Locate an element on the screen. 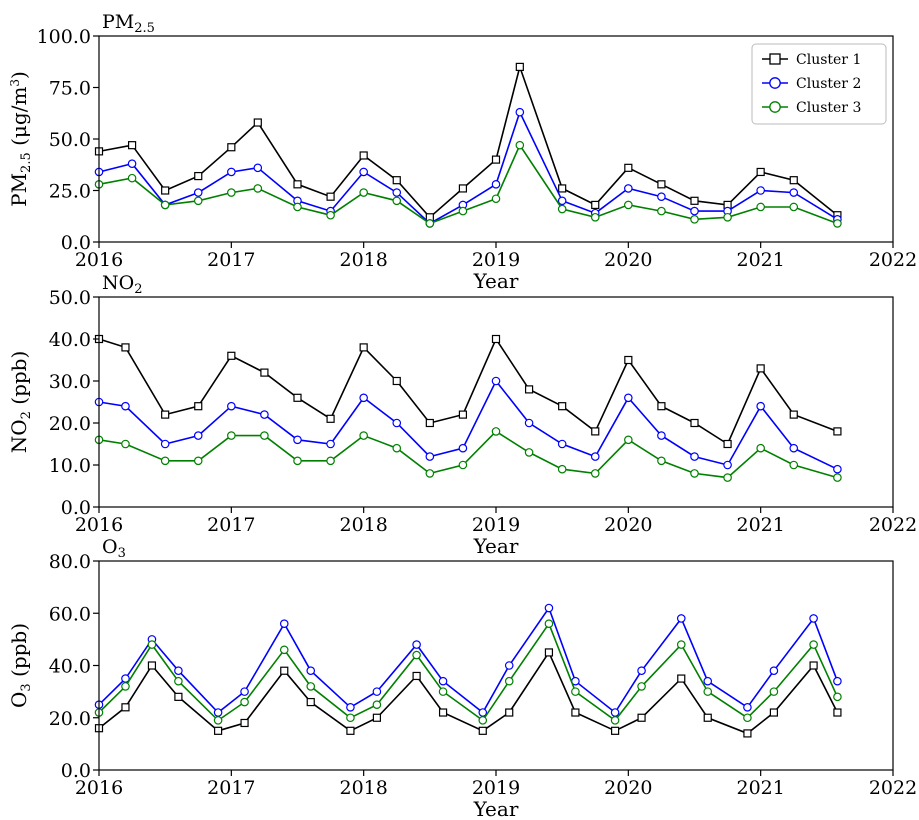  no2-panel-title: NO2 is located at coordinates (122, 284).